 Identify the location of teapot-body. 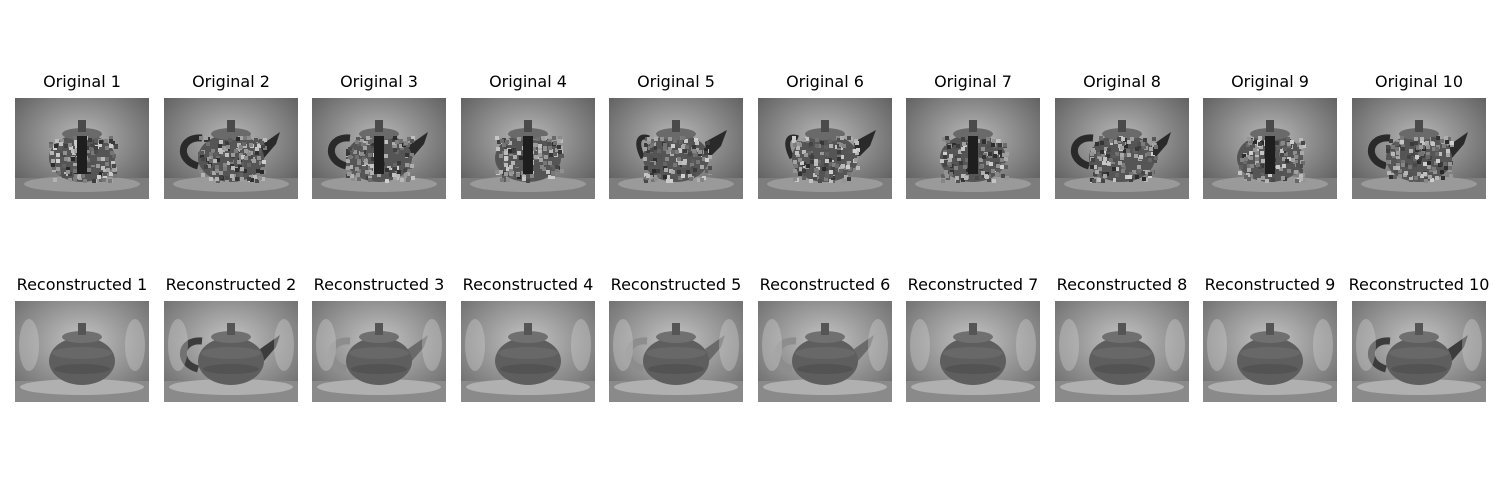
(1270, 361).